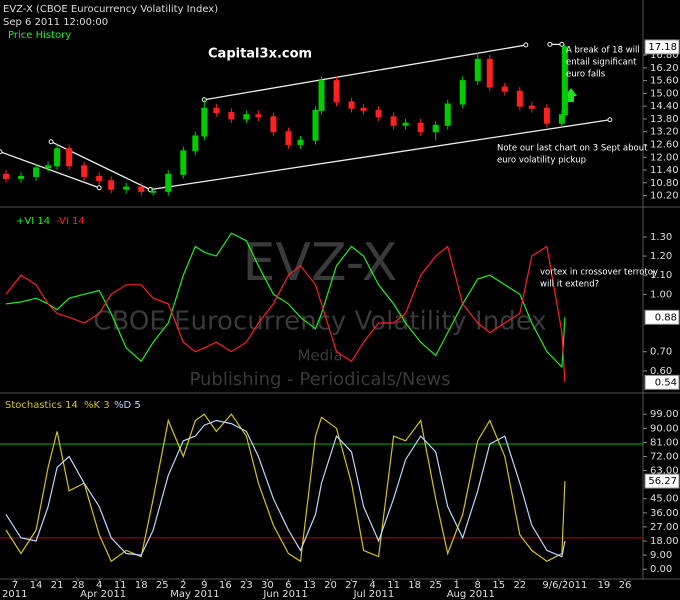 This screenshot has height=600, width=680. Describe the element at coordinates (604, 585) in the screenshot. I see `x-tick-label: 19` at that location.